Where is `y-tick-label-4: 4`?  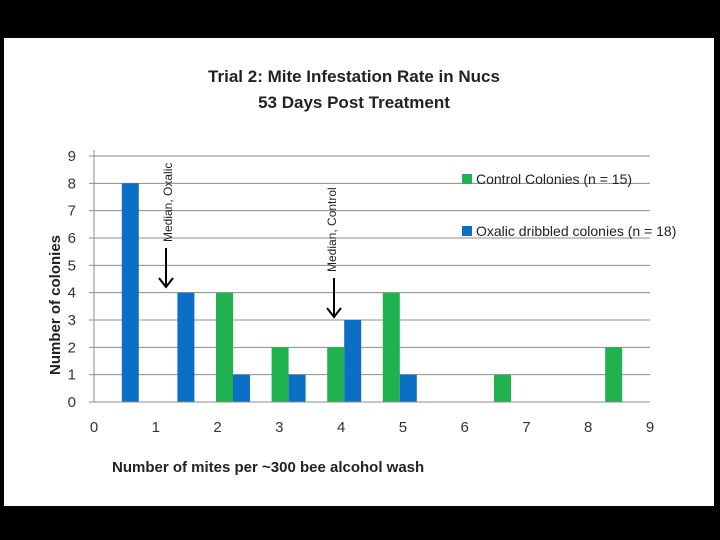 y-tick-label-4: 4 is located at coordinates (72, 293).